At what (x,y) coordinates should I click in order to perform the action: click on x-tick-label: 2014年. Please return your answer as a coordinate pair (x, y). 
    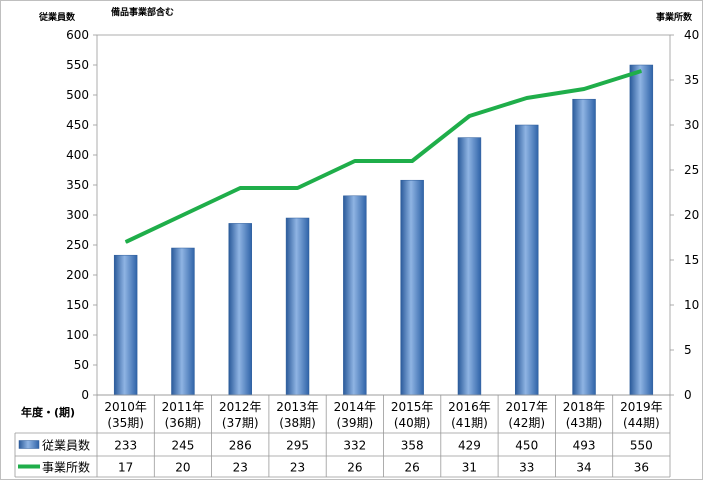
    Looking at the image, I should click on (355, 407).